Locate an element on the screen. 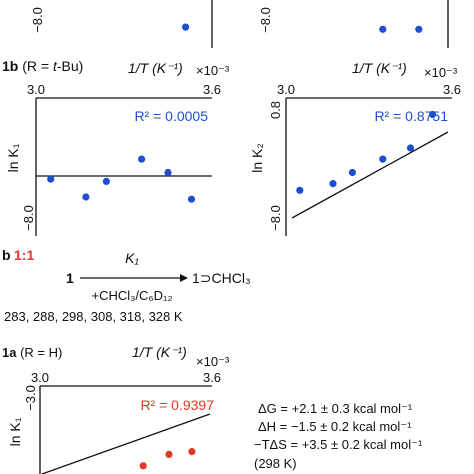  panel-1a-ytick: −3.0 is located at coordinates (30, 398).